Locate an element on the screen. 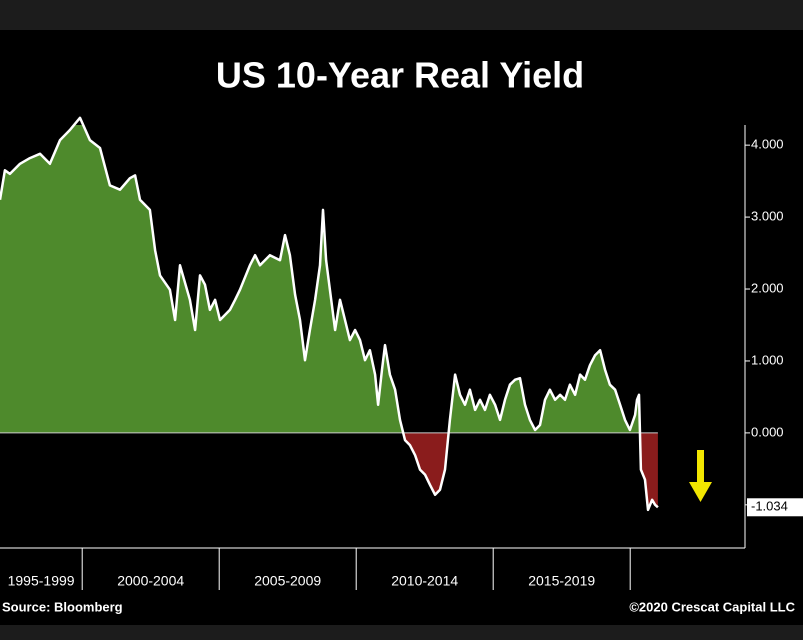 The image size is (803, 640). y-tick-label: 0.000 is located at coordinates (767, 431).